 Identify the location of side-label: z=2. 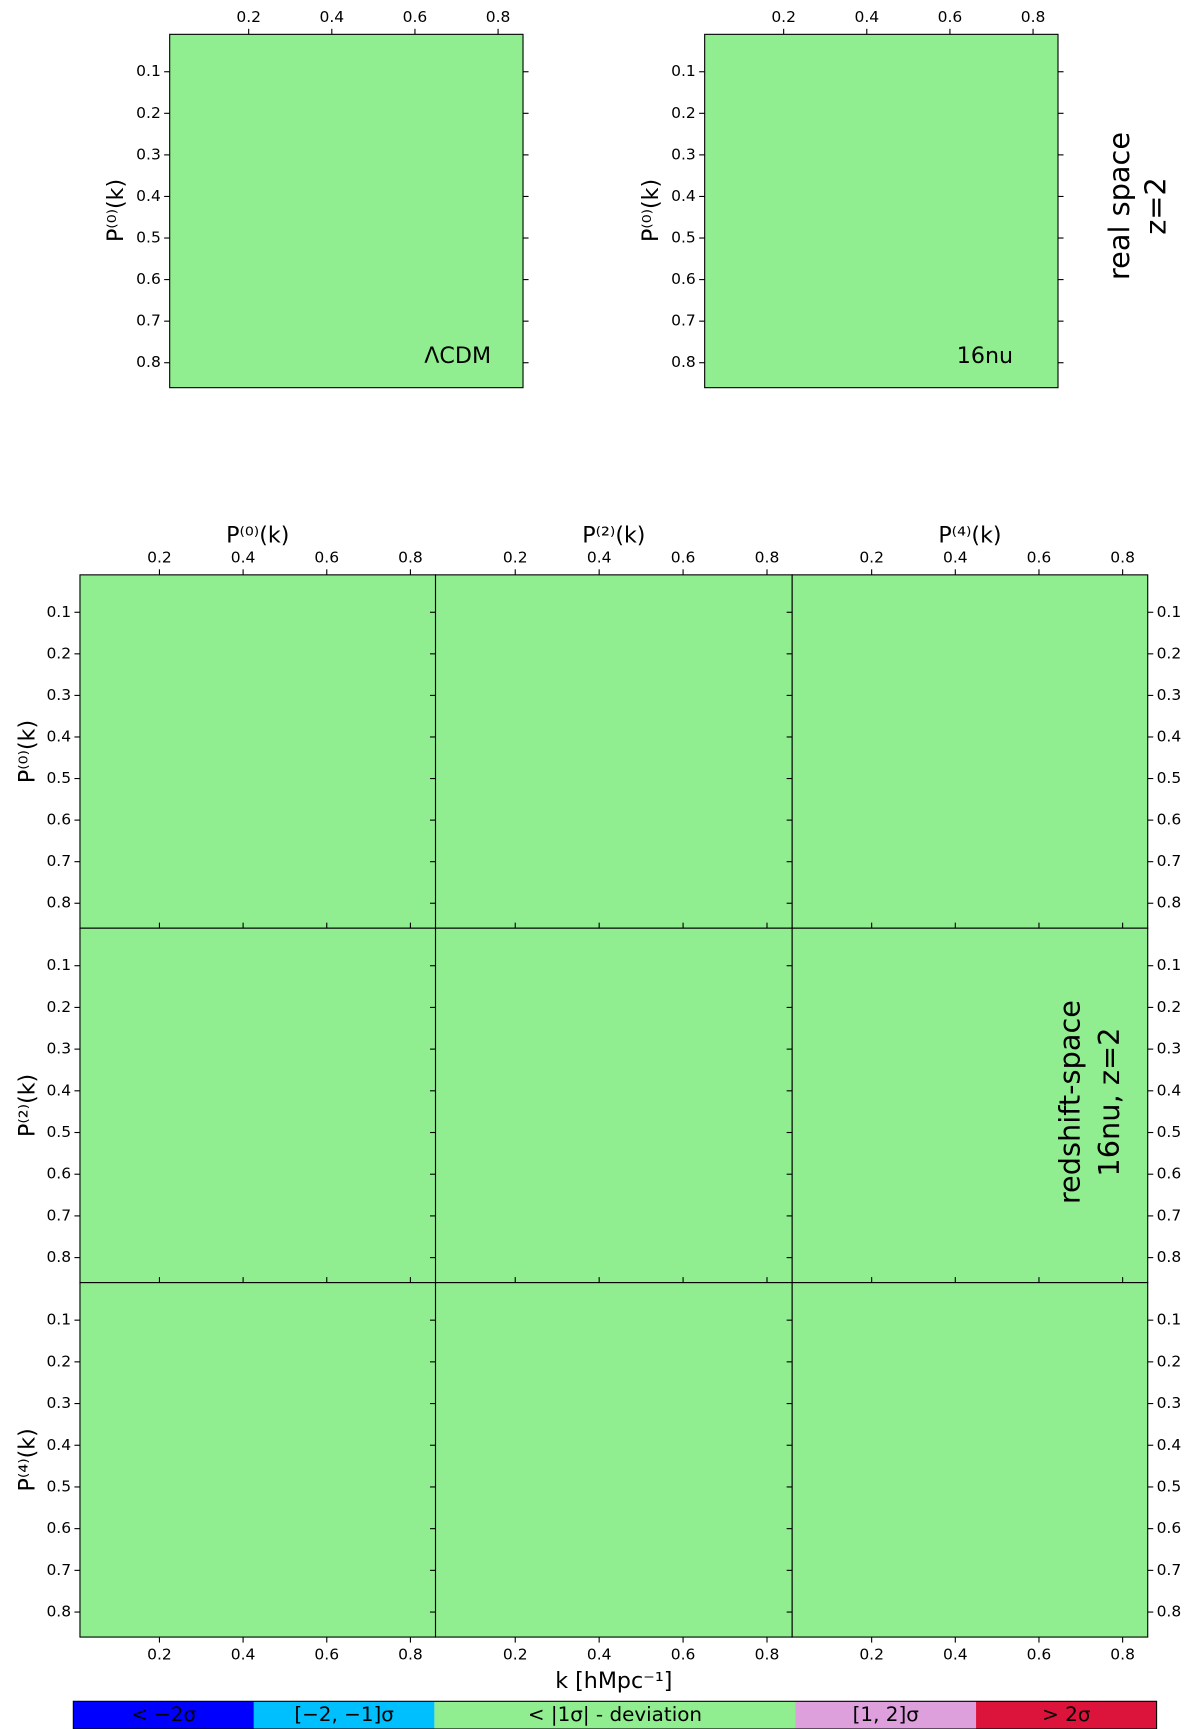
(1156, 206).